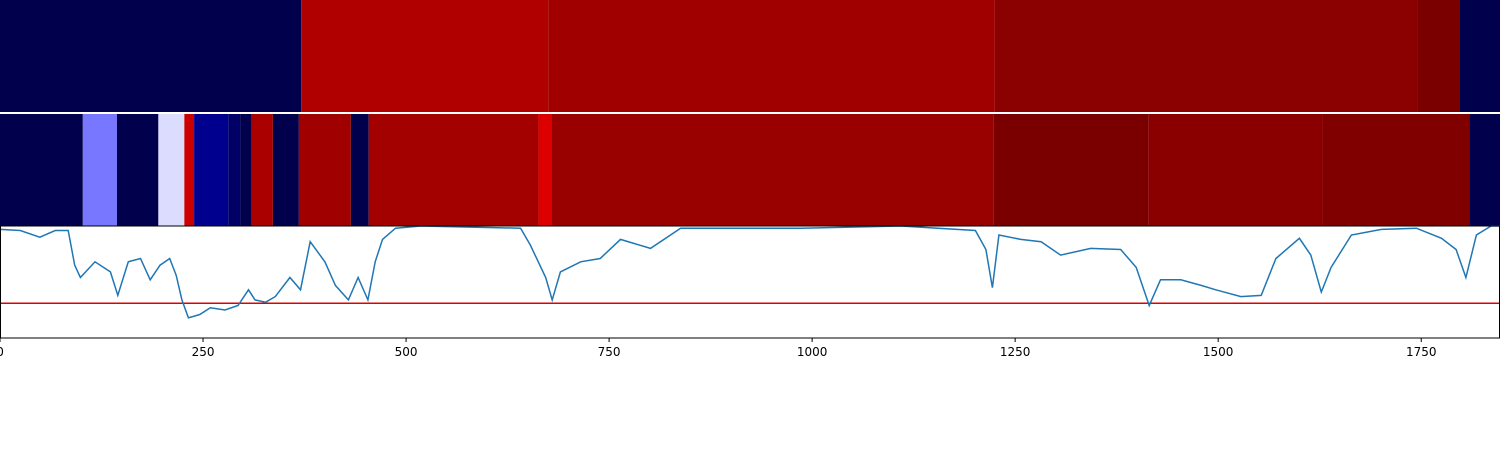 This screenshot has width=1500, height=450. Describe the element at coordinates (1015, 352) in the screenshot. I see `x-tick-label: 1250` at that location.